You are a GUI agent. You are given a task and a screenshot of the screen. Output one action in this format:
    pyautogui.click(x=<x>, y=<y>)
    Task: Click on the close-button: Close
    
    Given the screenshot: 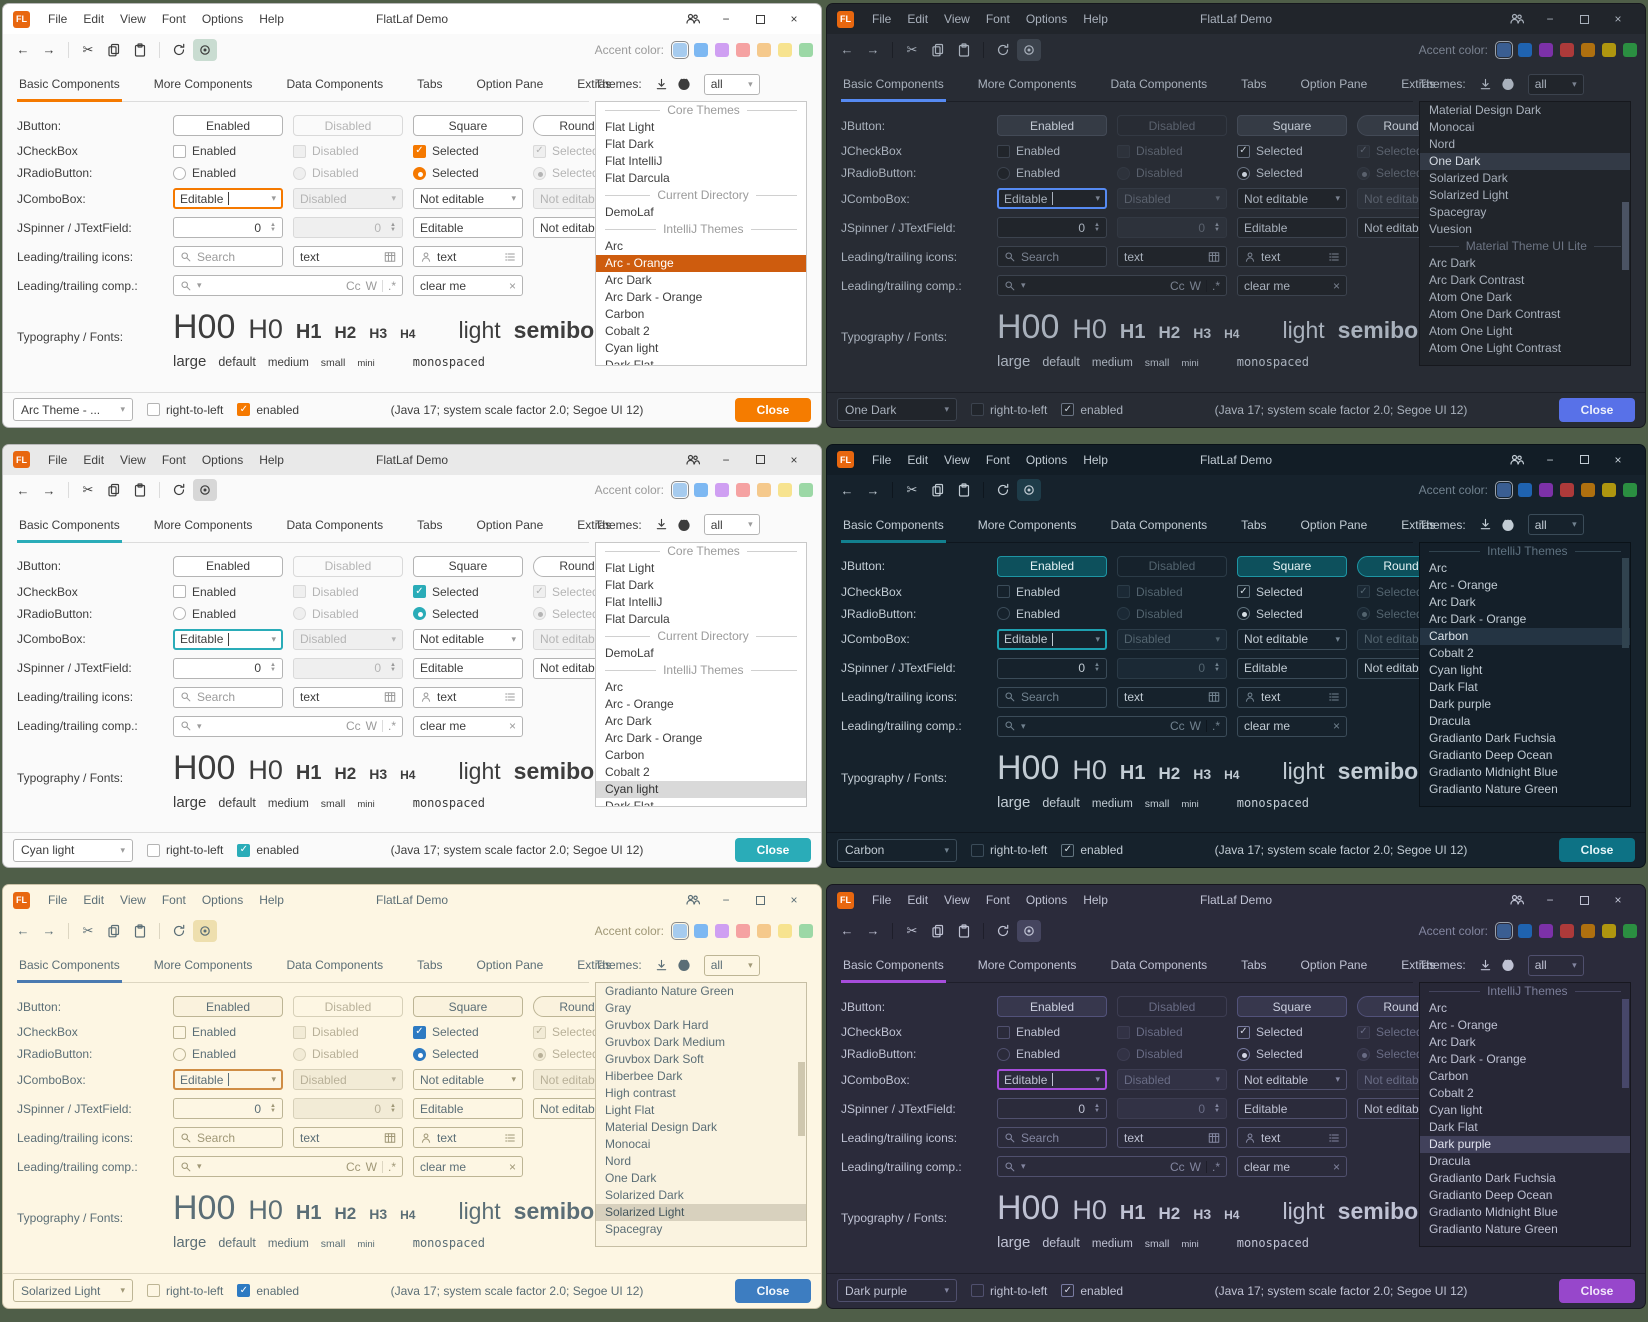 What is the action you would take?
    pyautogui.click(x=773, y=1290)
    